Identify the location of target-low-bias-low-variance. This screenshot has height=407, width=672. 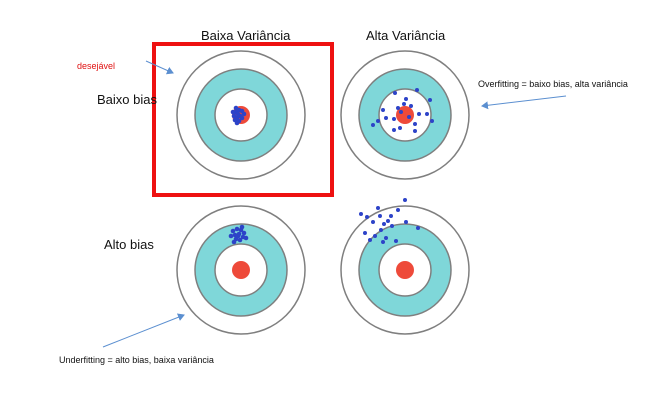
(241, 115).